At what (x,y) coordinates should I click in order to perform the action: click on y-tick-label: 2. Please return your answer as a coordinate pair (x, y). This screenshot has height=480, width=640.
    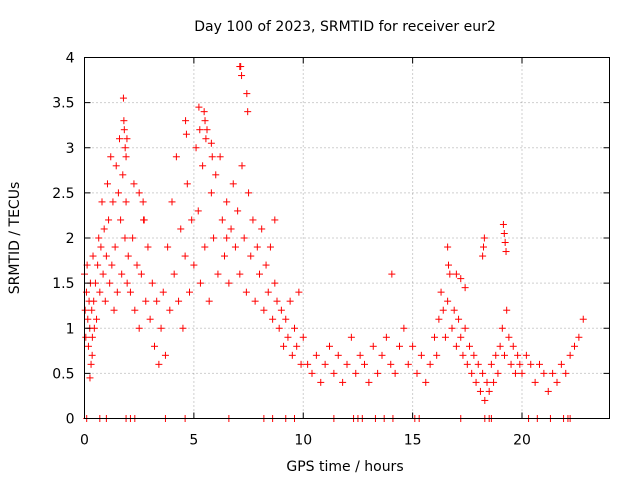
    Looking at the image, I should click on (70, 239).